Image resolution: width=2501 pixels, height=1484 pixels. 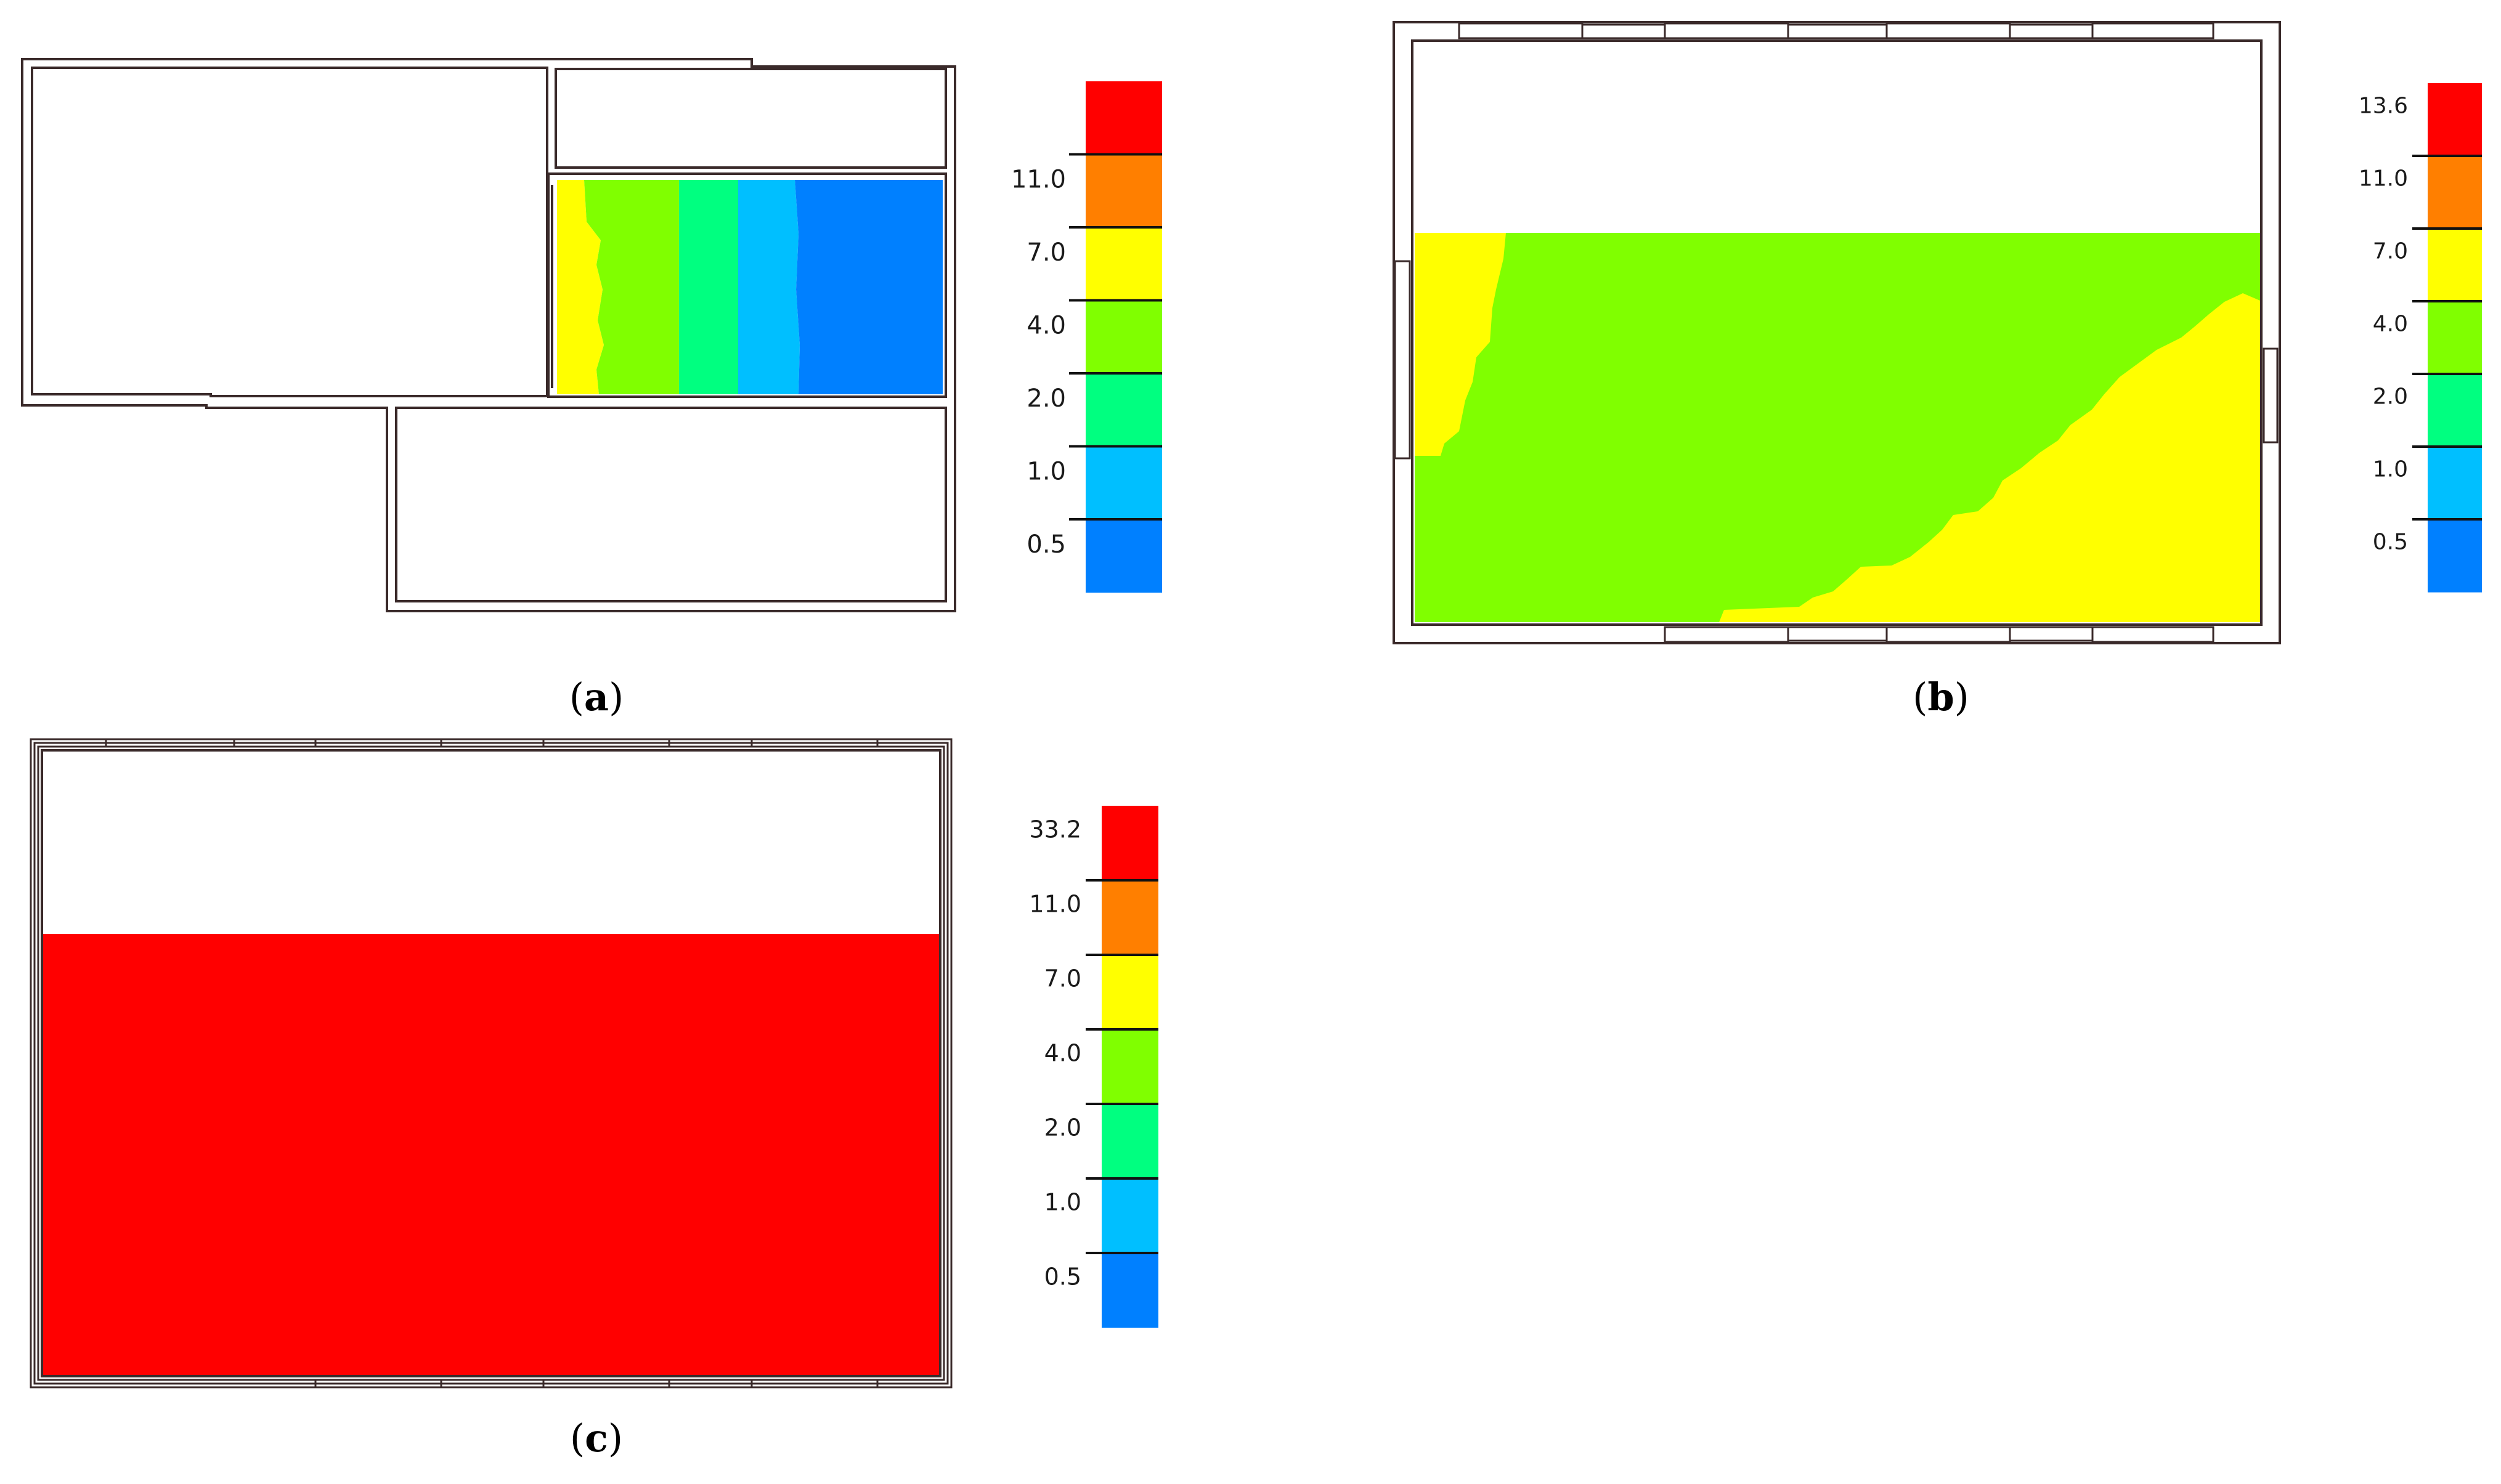 I want to click on bottom-windows-b, so click(x=1939, y=634).